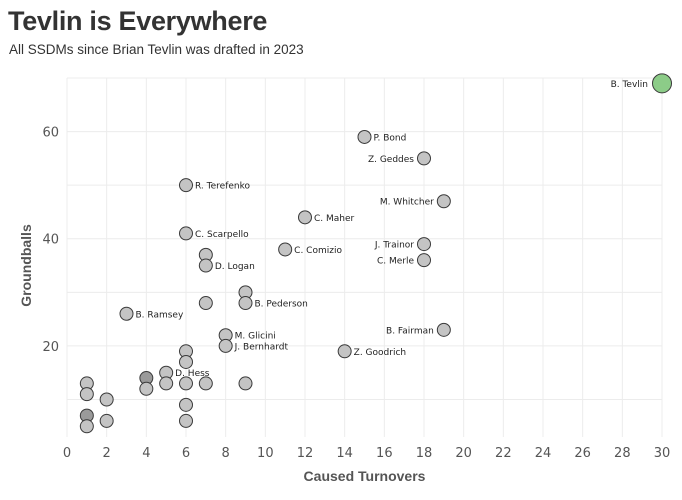  What do you see at coordinates (407, 203) in the screenshot?
I see `point-label: M. Whitcher` at bounding box center [407, 203].